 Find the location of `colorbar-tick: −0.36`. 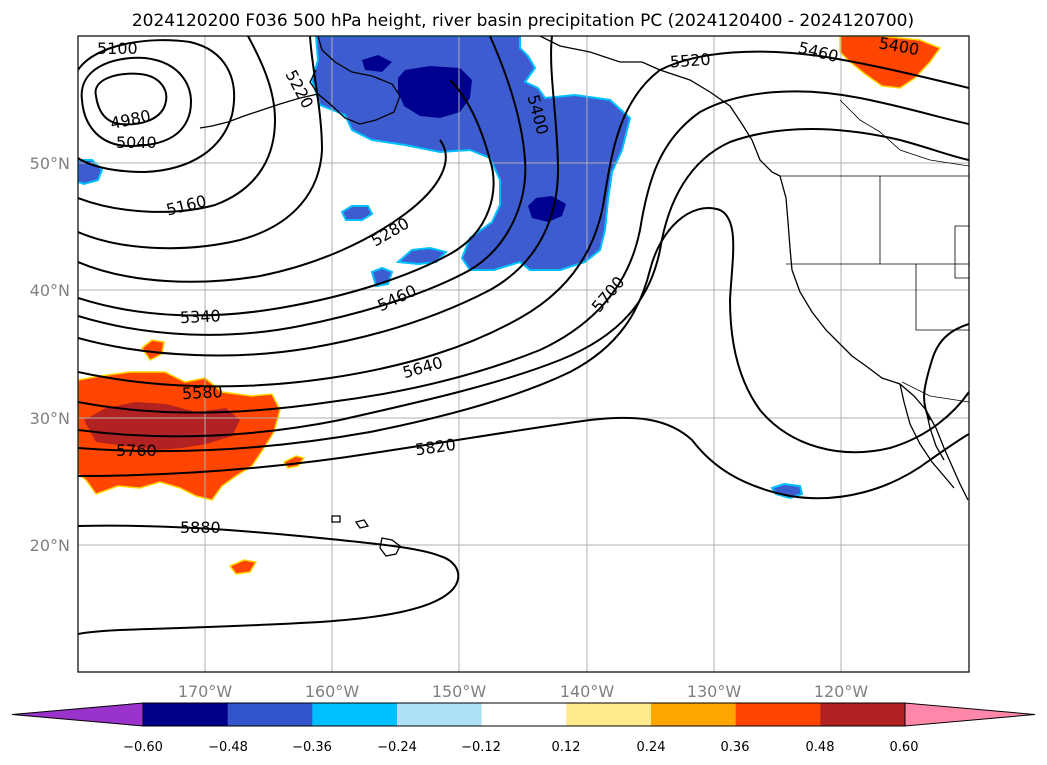

colorbar-tick: −0.36 is located at coordinates (312, 747).